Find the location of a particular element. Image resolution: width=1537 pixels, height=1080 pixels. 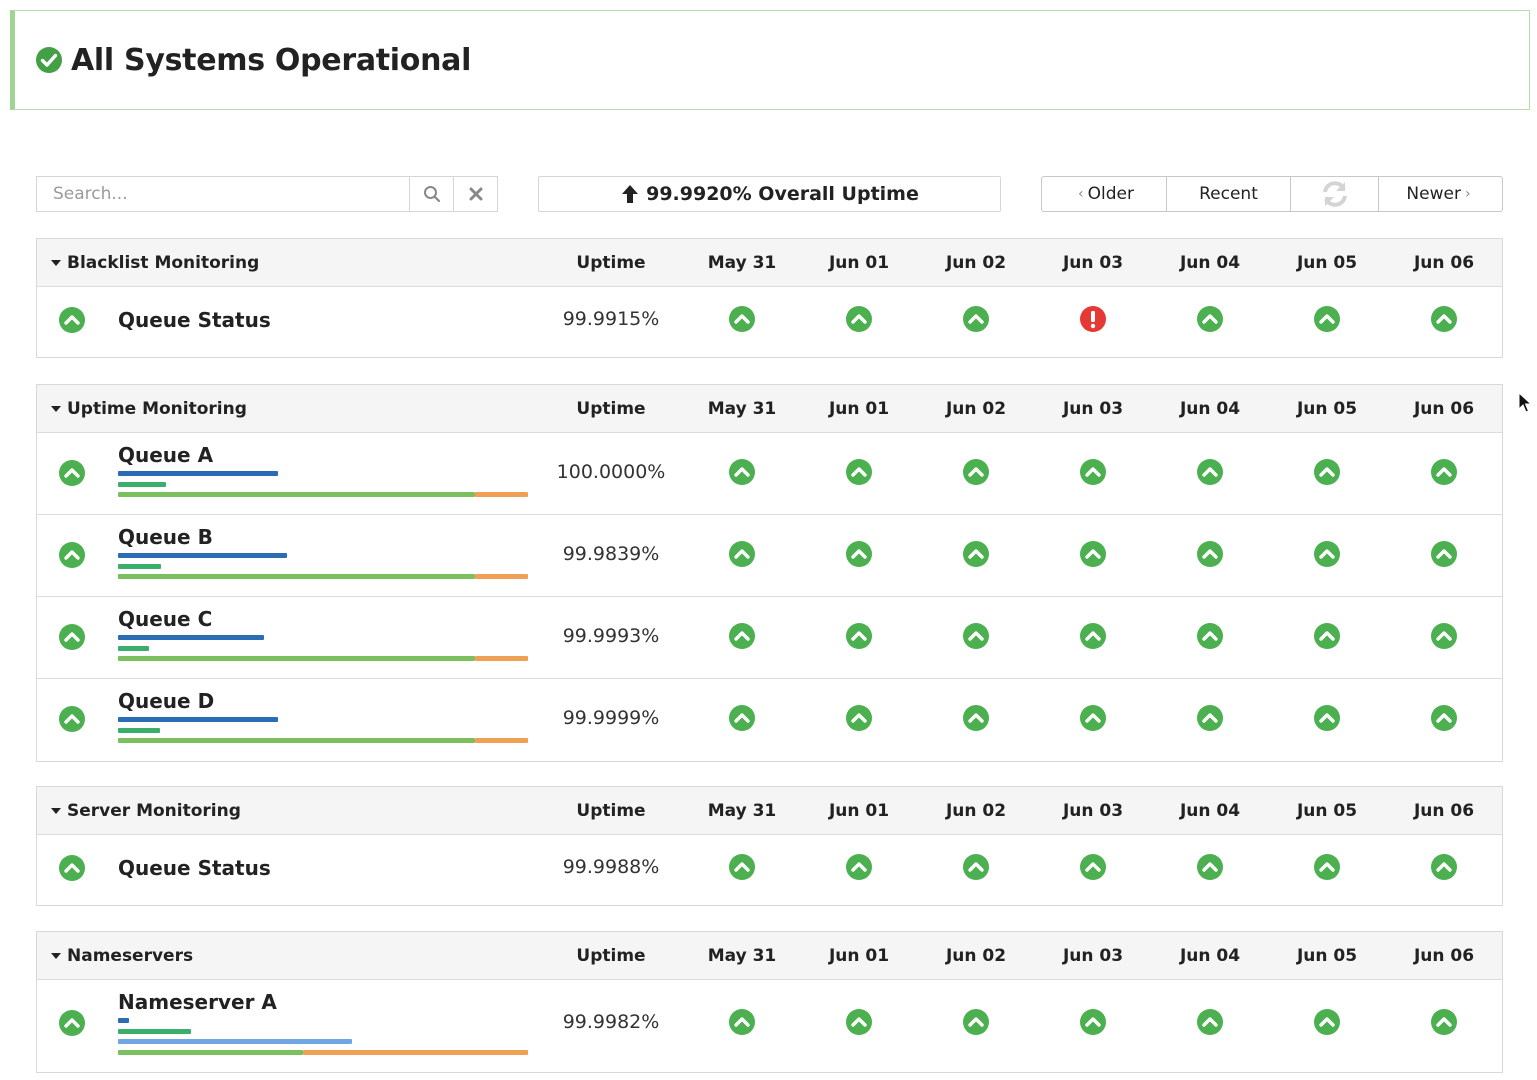

group-toggle: Uptime Monitoring is located at coordinates (149, 409).